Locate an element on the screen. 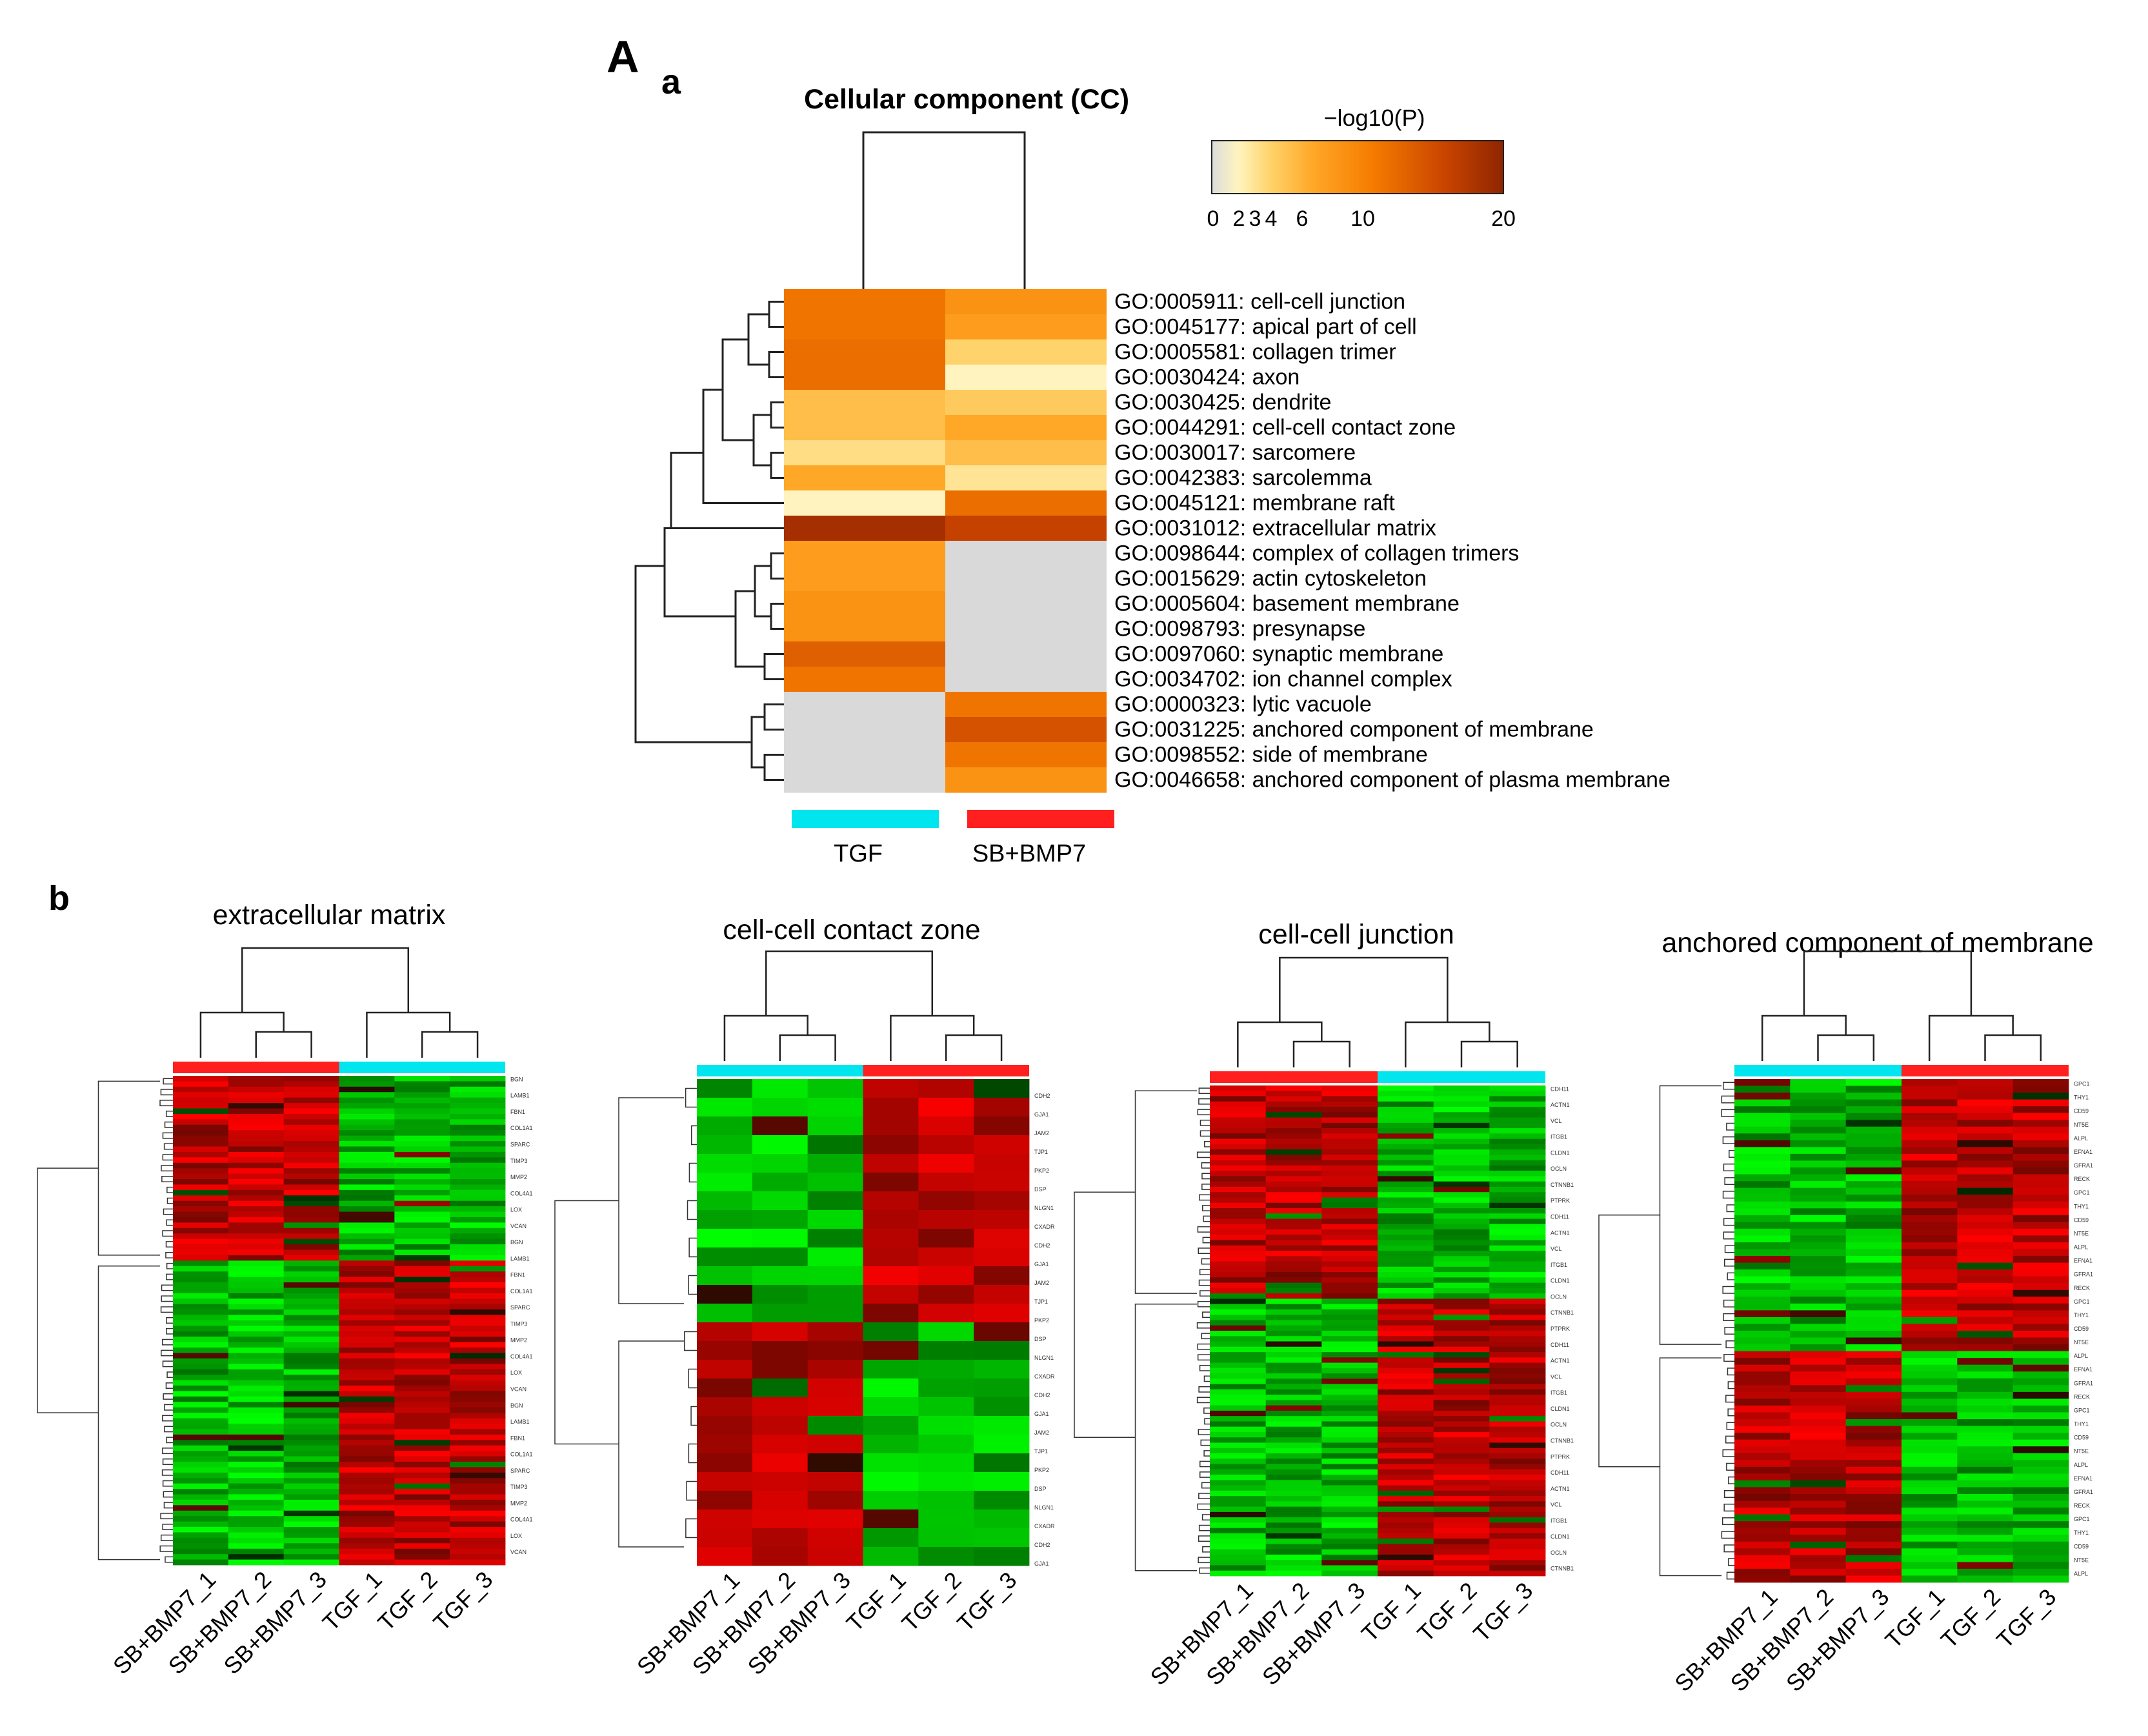 This screenshot has height=1736, width=2148. hm3-row-label: ACTN1 is located at coordinates (1560, 1489).